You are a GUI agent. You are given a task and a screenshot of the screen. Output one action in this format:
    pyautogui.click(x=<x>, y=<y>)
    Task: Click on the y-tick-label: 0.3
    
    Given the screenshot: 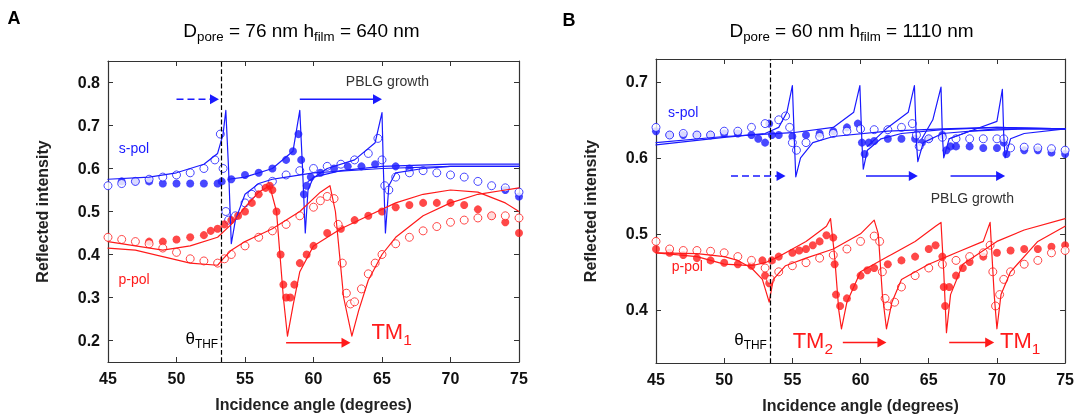 What is the action you would take?
    pyautogui.click(x=89, y=297)
    